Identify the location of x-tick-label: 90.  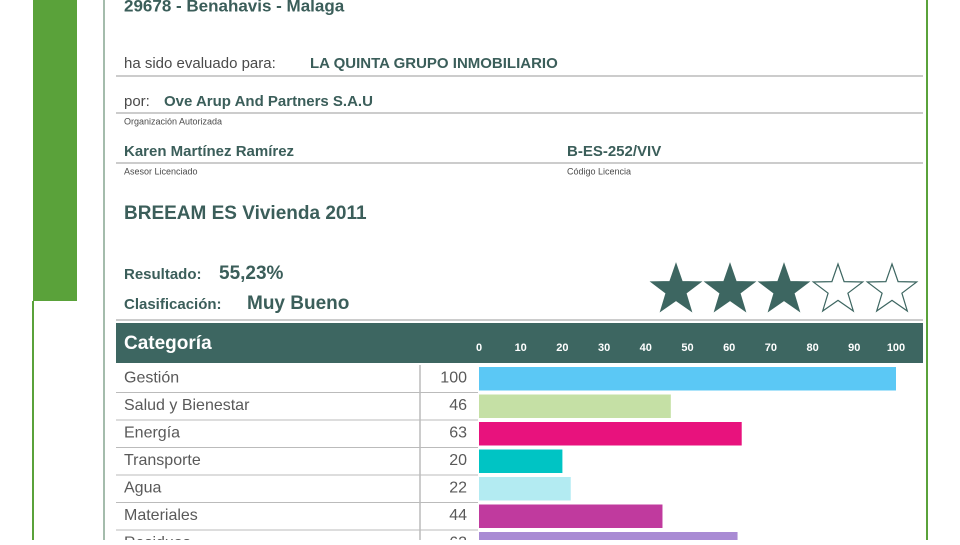
(854, 348).